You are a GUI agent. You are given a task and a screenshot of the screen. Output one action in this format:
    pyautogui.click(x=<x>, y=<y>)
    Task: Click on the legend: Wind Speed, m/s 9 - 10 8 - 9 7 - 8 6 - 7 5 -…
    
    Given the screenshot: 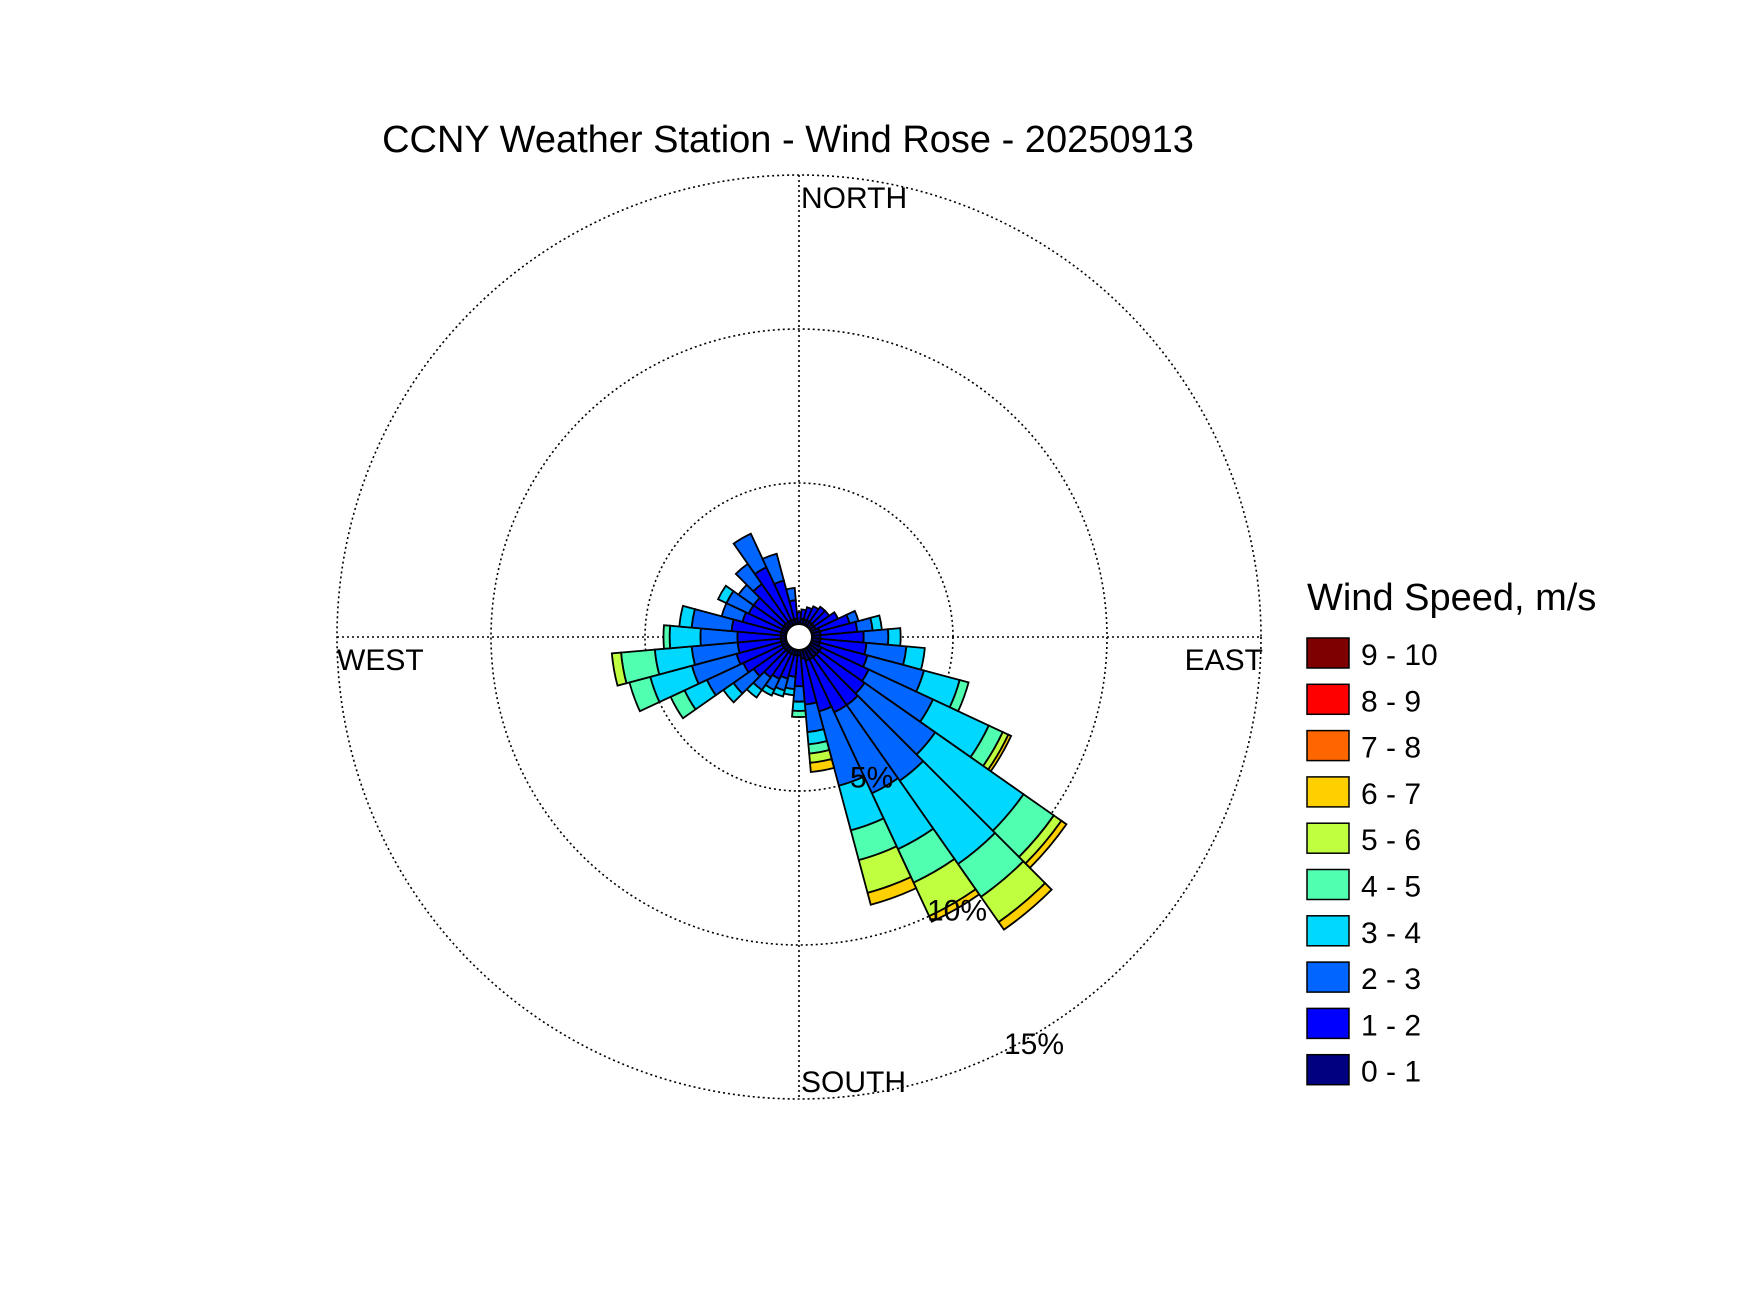 What is the action you would take?
    pyautogui.click(x=1451, y=833)
    